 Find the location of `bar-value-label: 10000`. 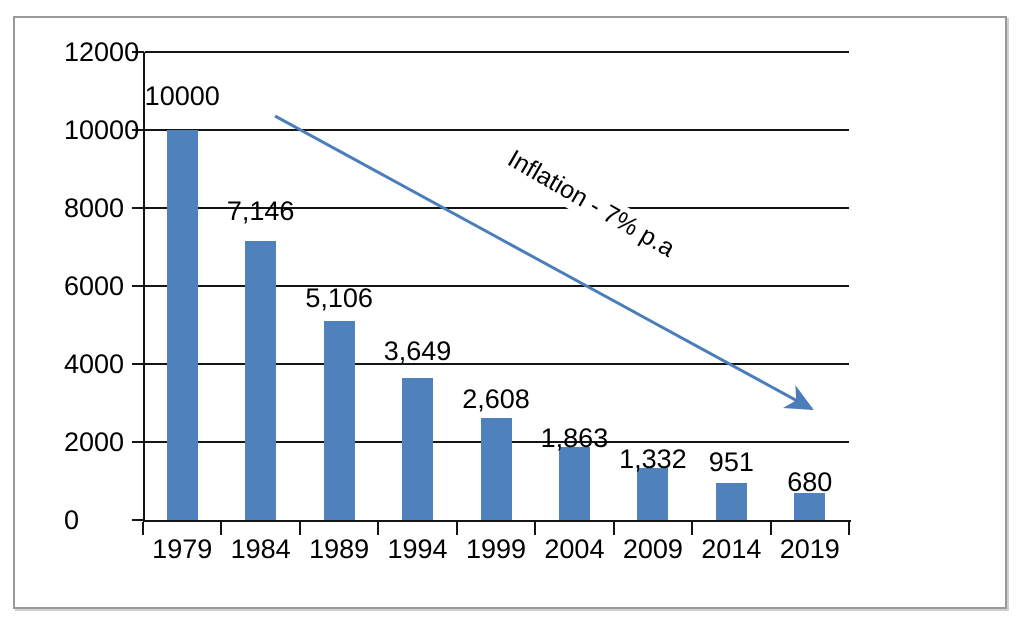

bar-value-label: 10000 is located at coordinates (182, 96).